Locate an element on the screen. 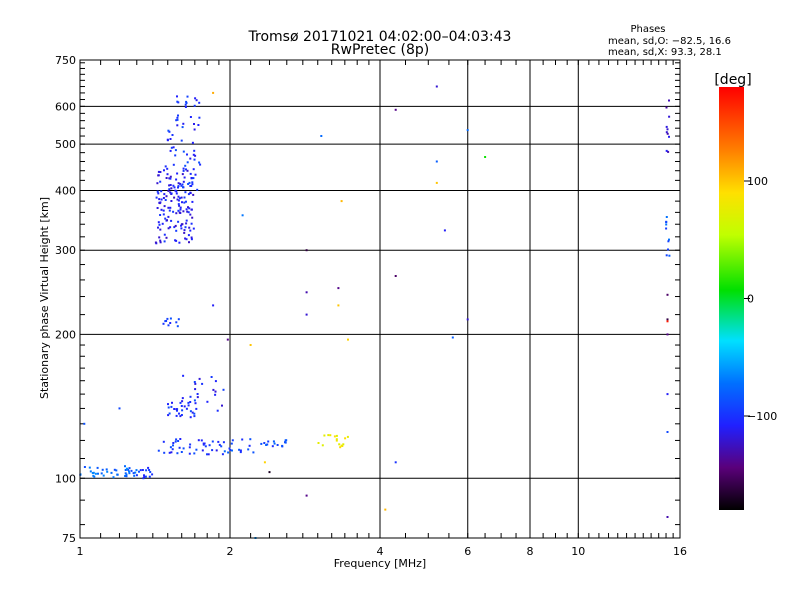 The height and width of the screenshot is (600, 800). x-axis-label: Frequency [MHz] is located at coordinates (380, 563).